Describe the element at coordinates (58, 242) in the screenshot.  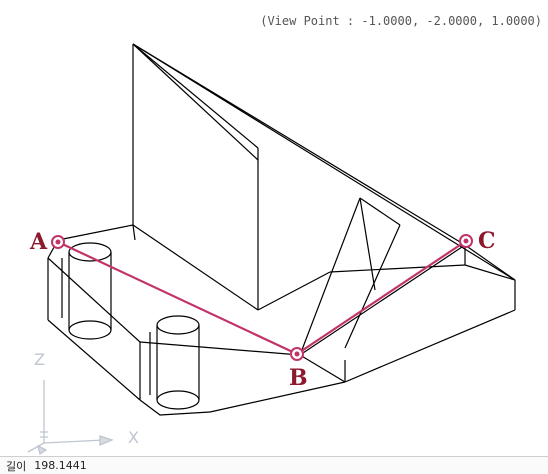
I see `point-a-marker` at that location.